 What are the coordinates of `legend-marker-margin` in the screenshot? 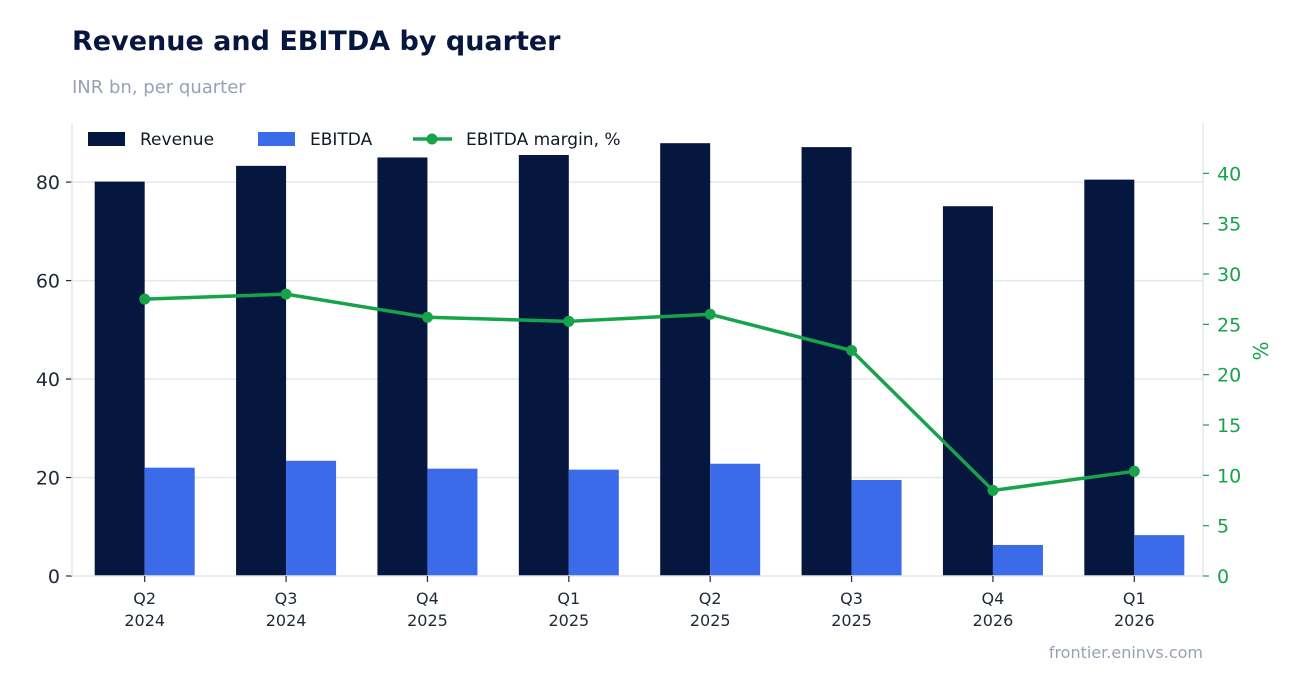 It's located at (432, 139).